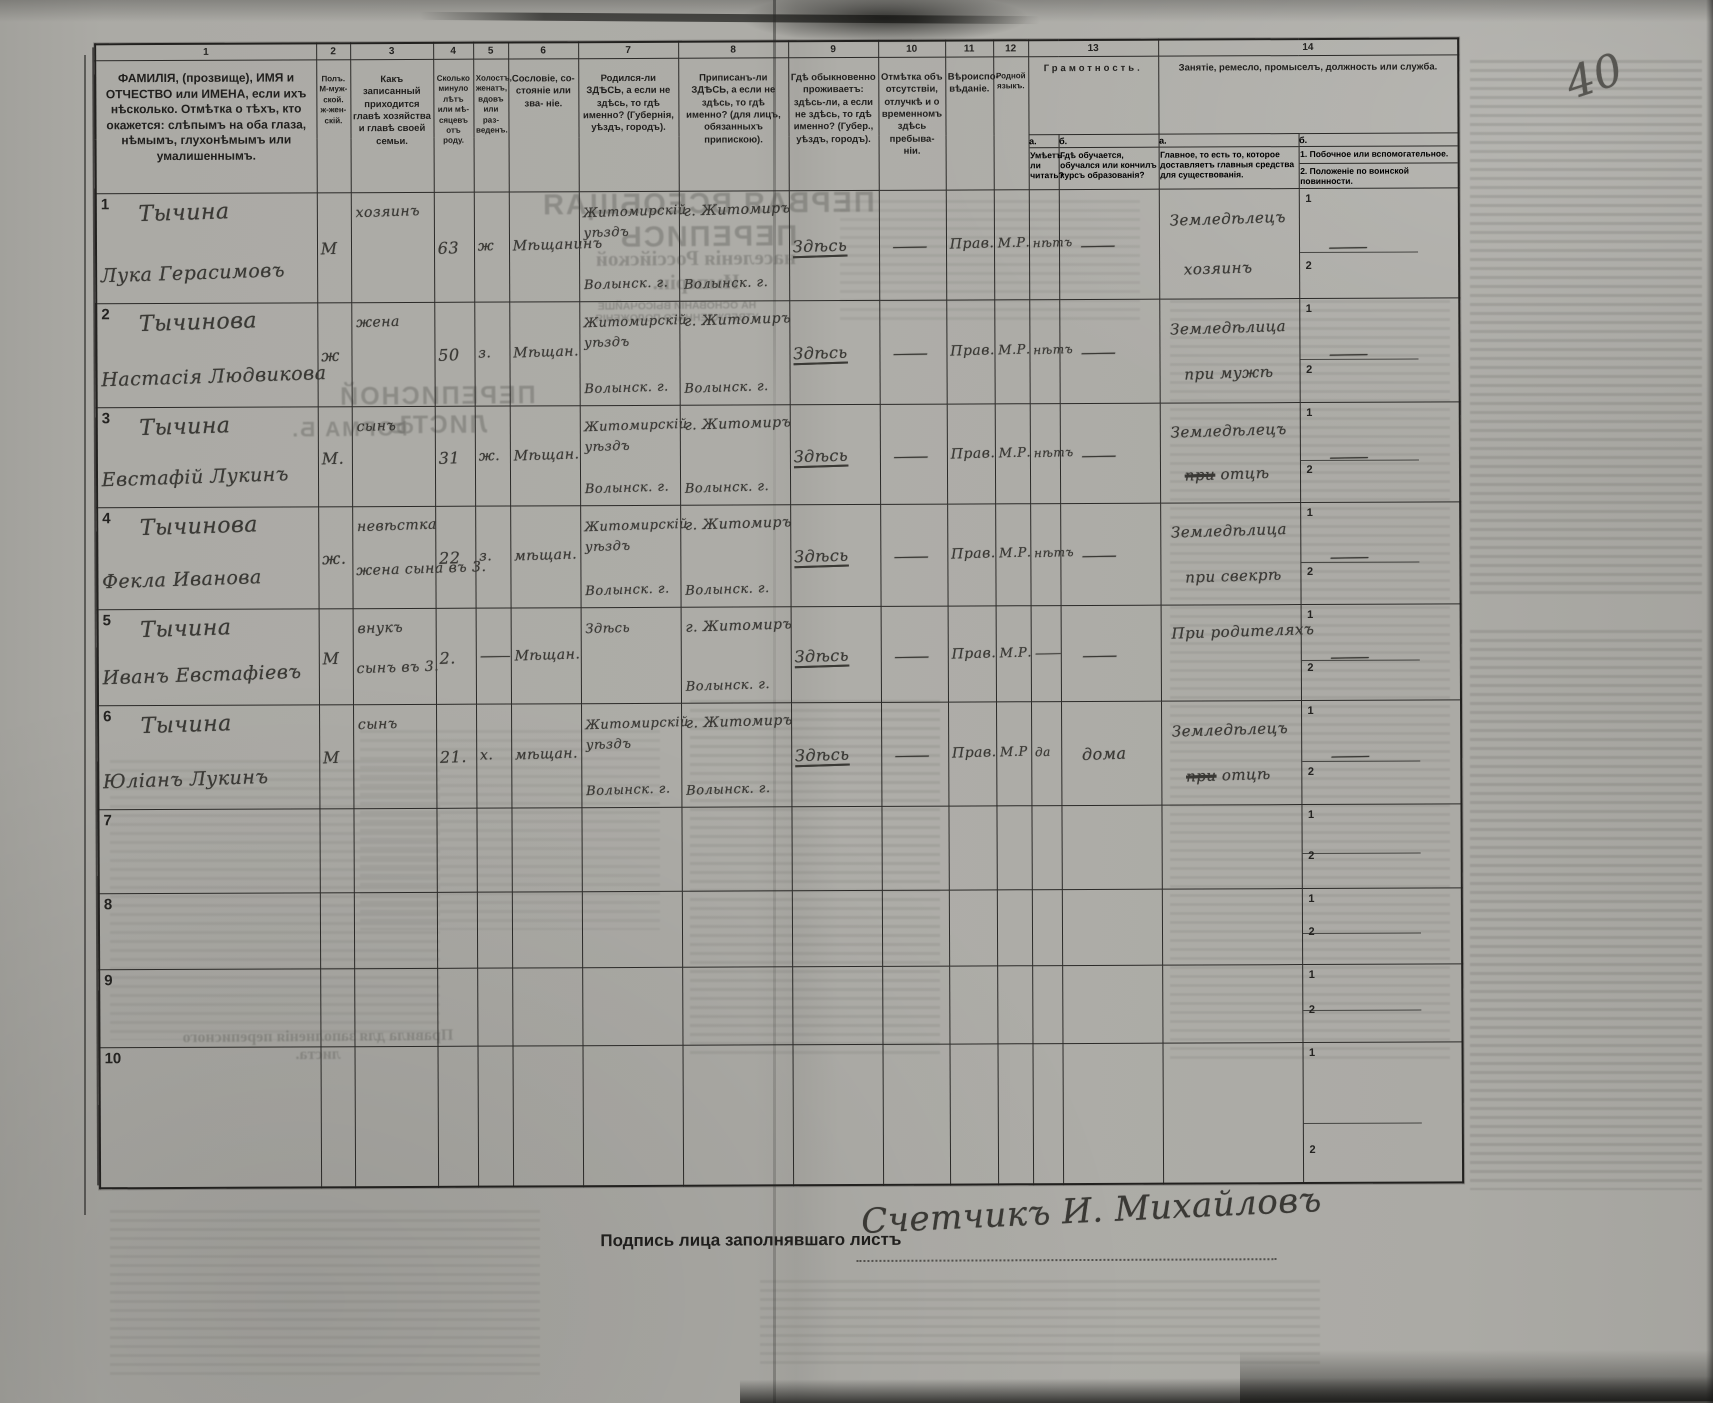  Describe the element at coordinates (454, 247) in the screenshot. I see `cell-age: 63` at that location.